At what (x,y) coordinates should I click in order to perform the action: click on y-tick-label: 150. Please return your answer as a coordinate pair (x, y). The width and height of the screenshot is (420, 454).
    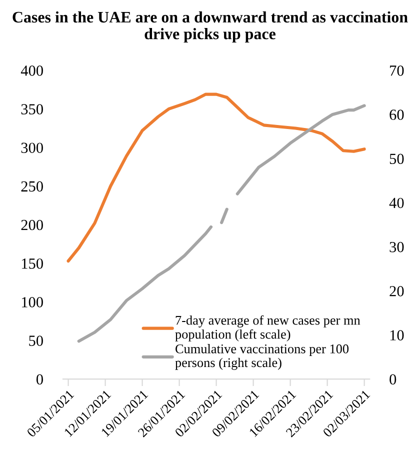
    Looking at the image, I should click on (32, 263).